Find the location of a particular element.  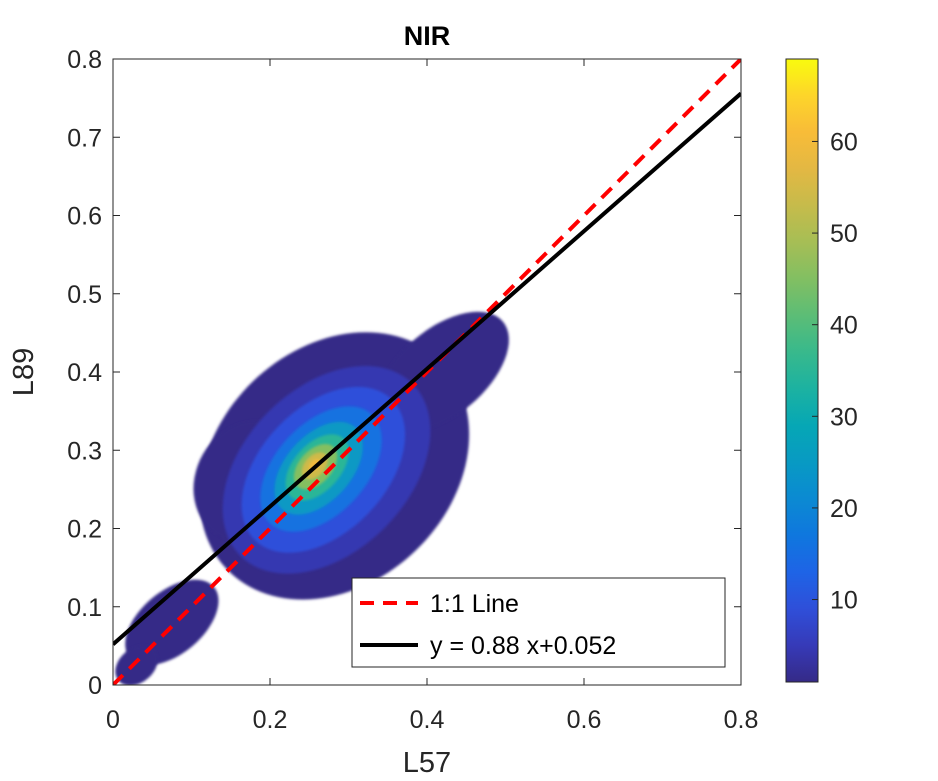

y-axis-title: L89 is located at coordinates (24, 372).